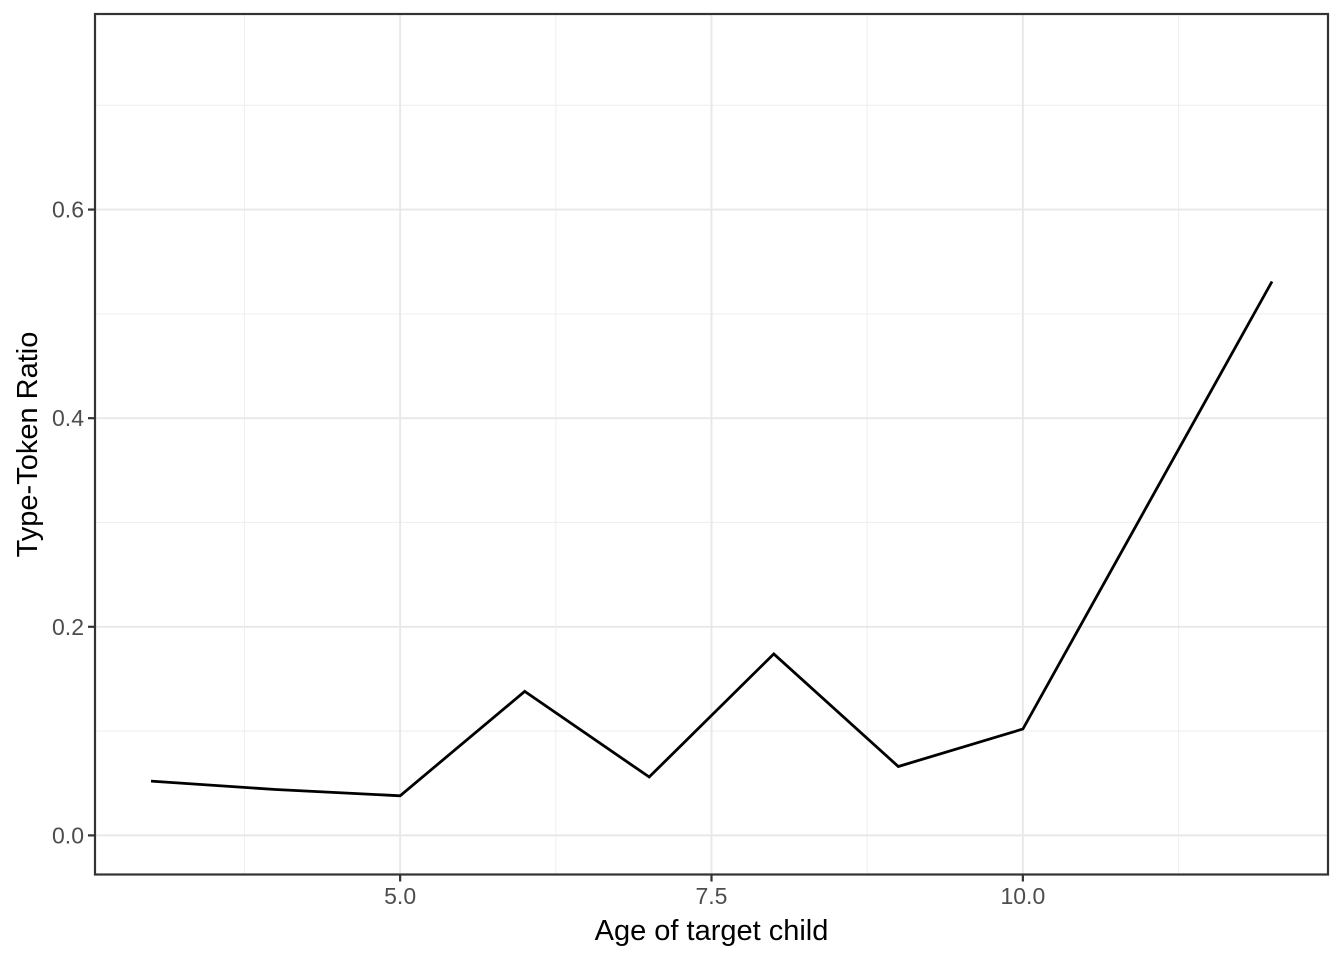  I want to click on y-tick-label: 0.0, so click(68, 835).